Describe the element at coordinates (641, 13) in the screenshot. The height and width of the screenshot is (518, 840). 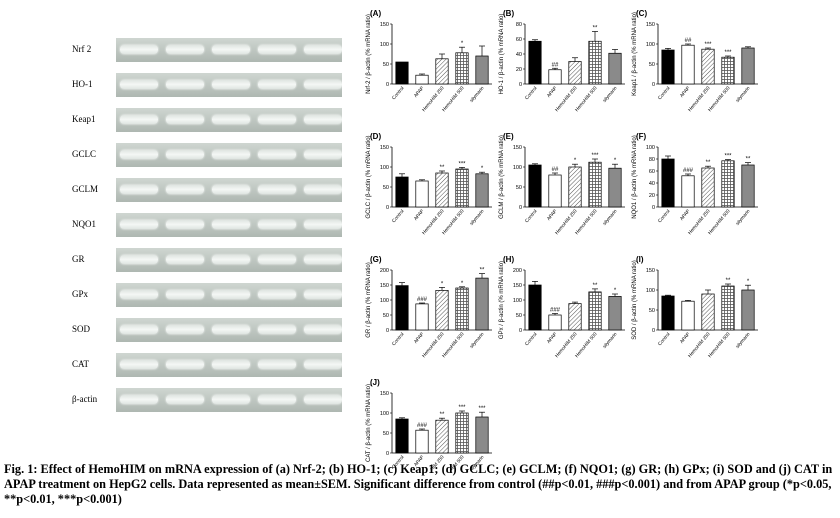
I see `panel-label: (C)` at that location.